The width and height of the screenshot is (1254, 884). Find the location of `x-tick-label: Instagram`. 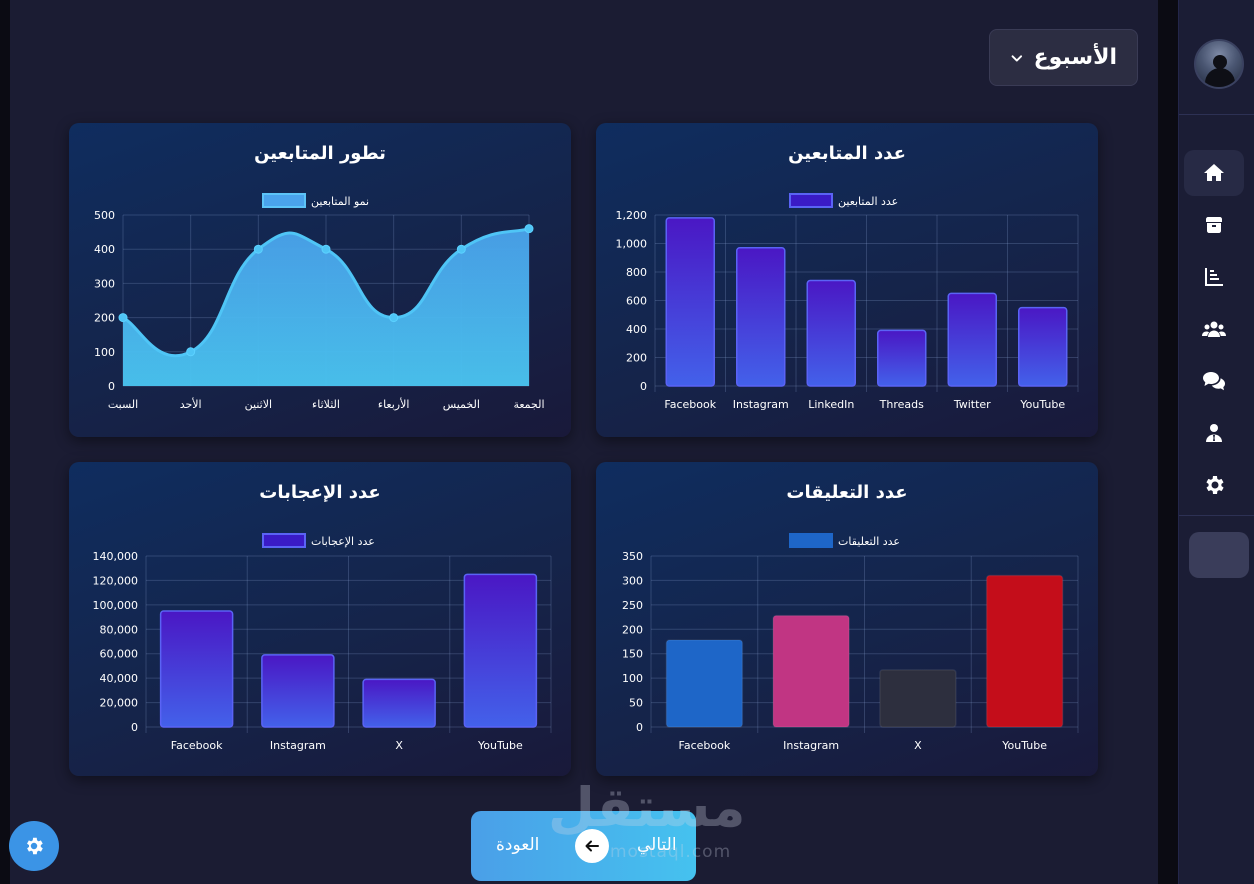

x-tick-label: Instagram is located at coordinates (761, 404).